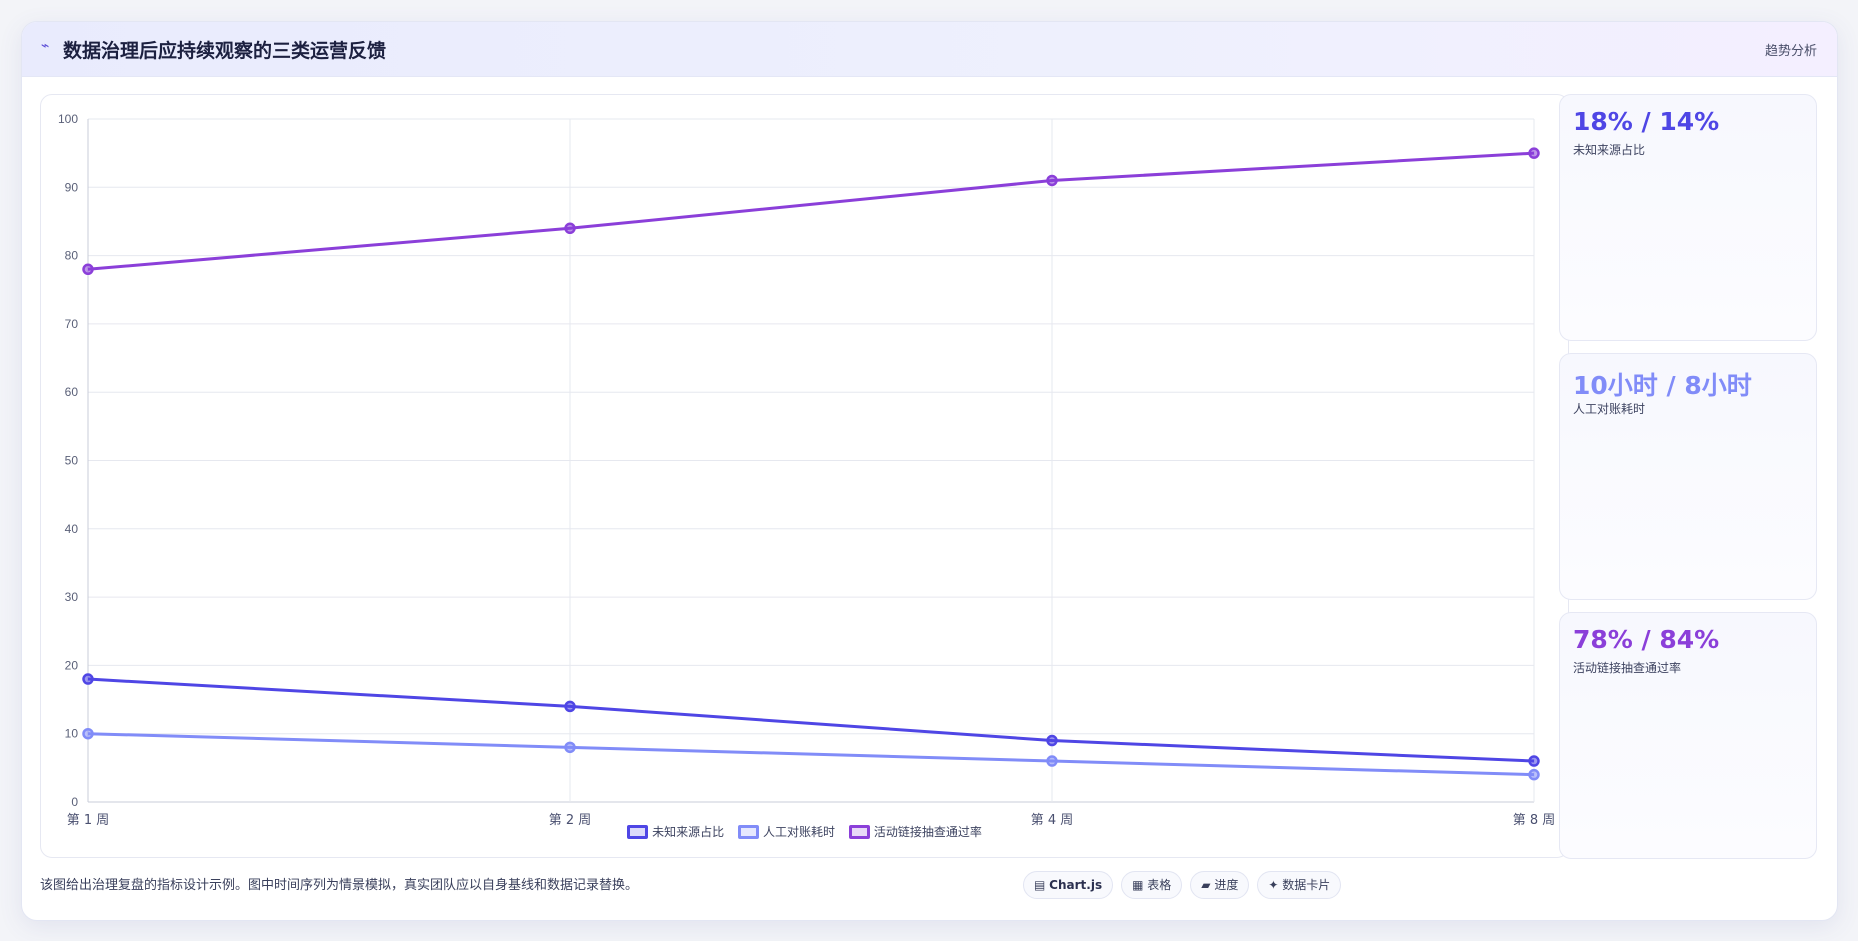 Image resolution: width=1858 pixels, height=941 pixels. I want to click on chip-label: 数据卡片, so click(1306, 885).